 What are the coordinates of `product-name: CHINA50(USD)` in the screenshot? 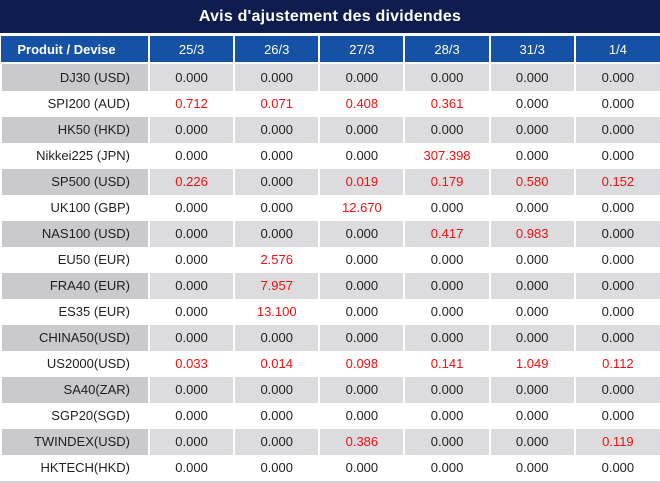 It's located at (75, 337).